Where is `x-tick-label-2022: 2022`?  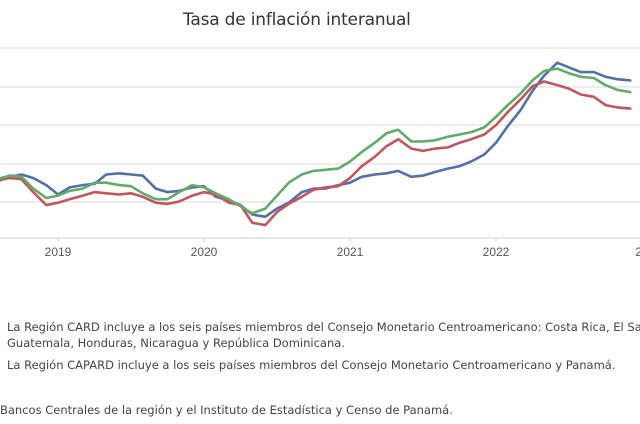 x-tick-label-2022: 2022 is located at coordinates (496, 252).